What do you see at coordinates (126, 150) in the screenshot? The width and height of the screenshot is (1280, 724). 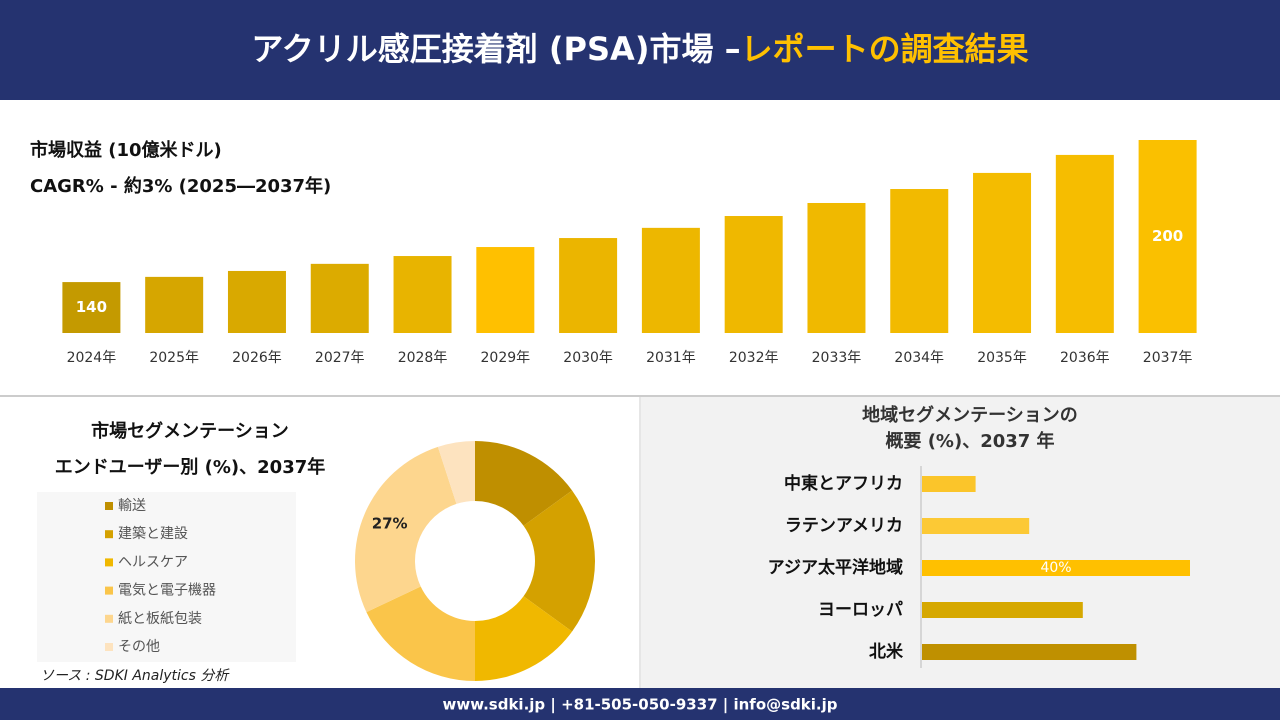 I see `chart-title: 市場収益 (10億米ドル)` at bounding box center [126, 150].